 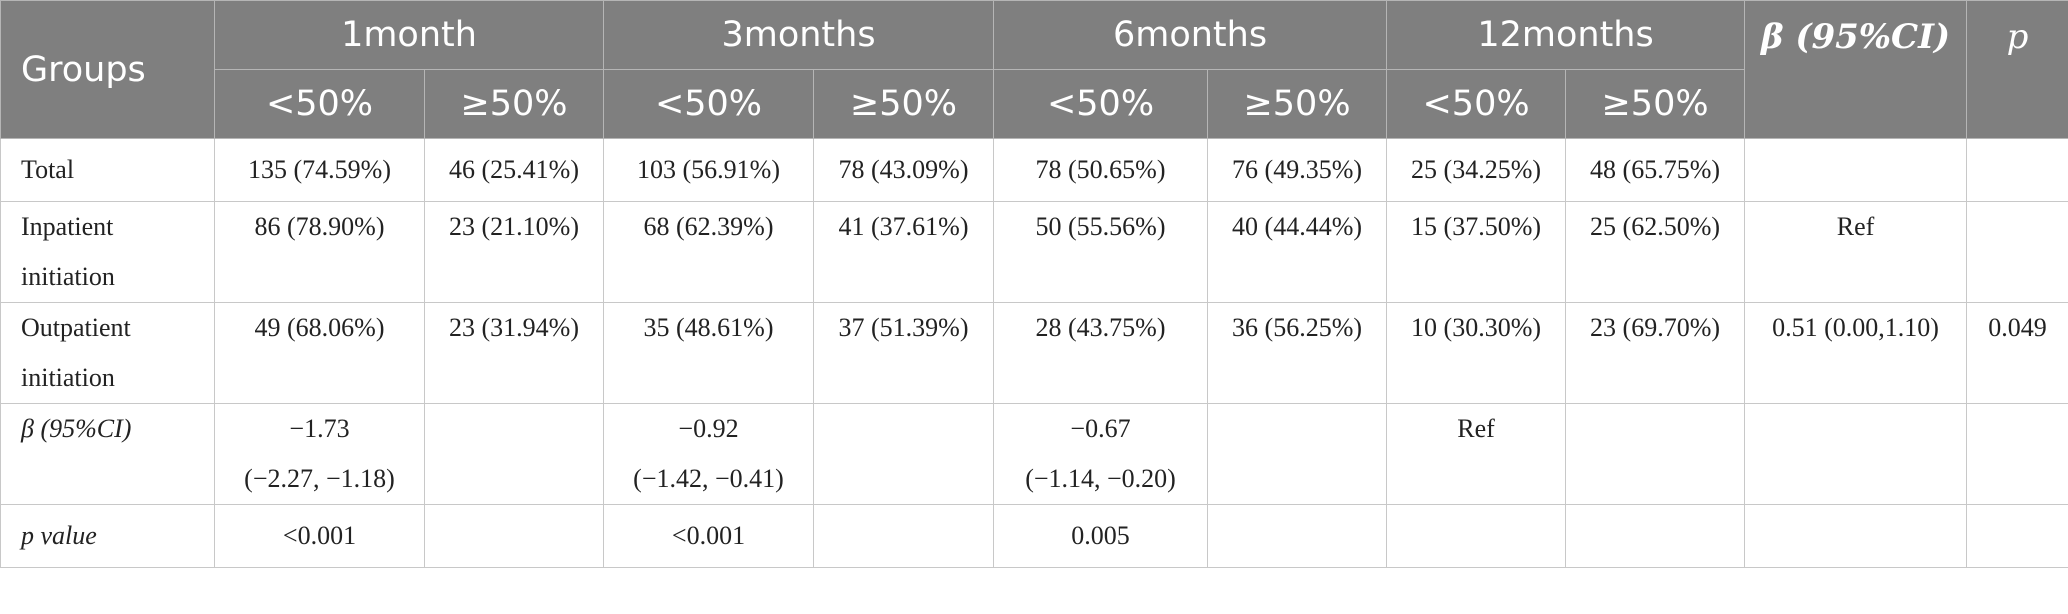 I want to click on header-1month-ge50: ≥50%, so click(x=514, y=104).